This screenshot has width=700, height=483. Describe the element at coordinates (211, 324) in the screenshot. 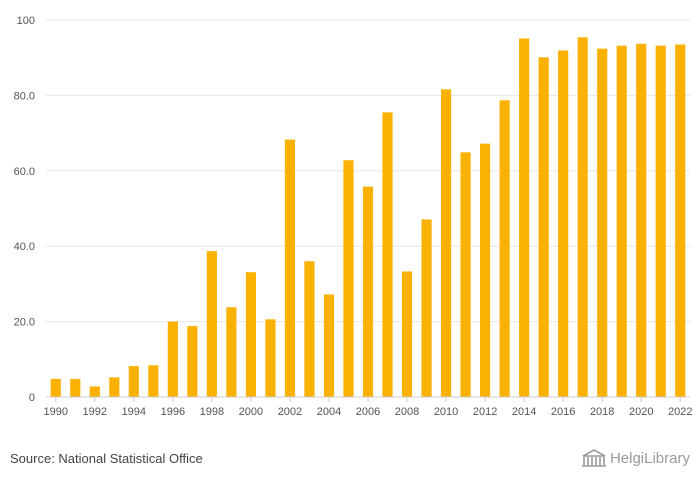

I see `bar-1998` at that location.